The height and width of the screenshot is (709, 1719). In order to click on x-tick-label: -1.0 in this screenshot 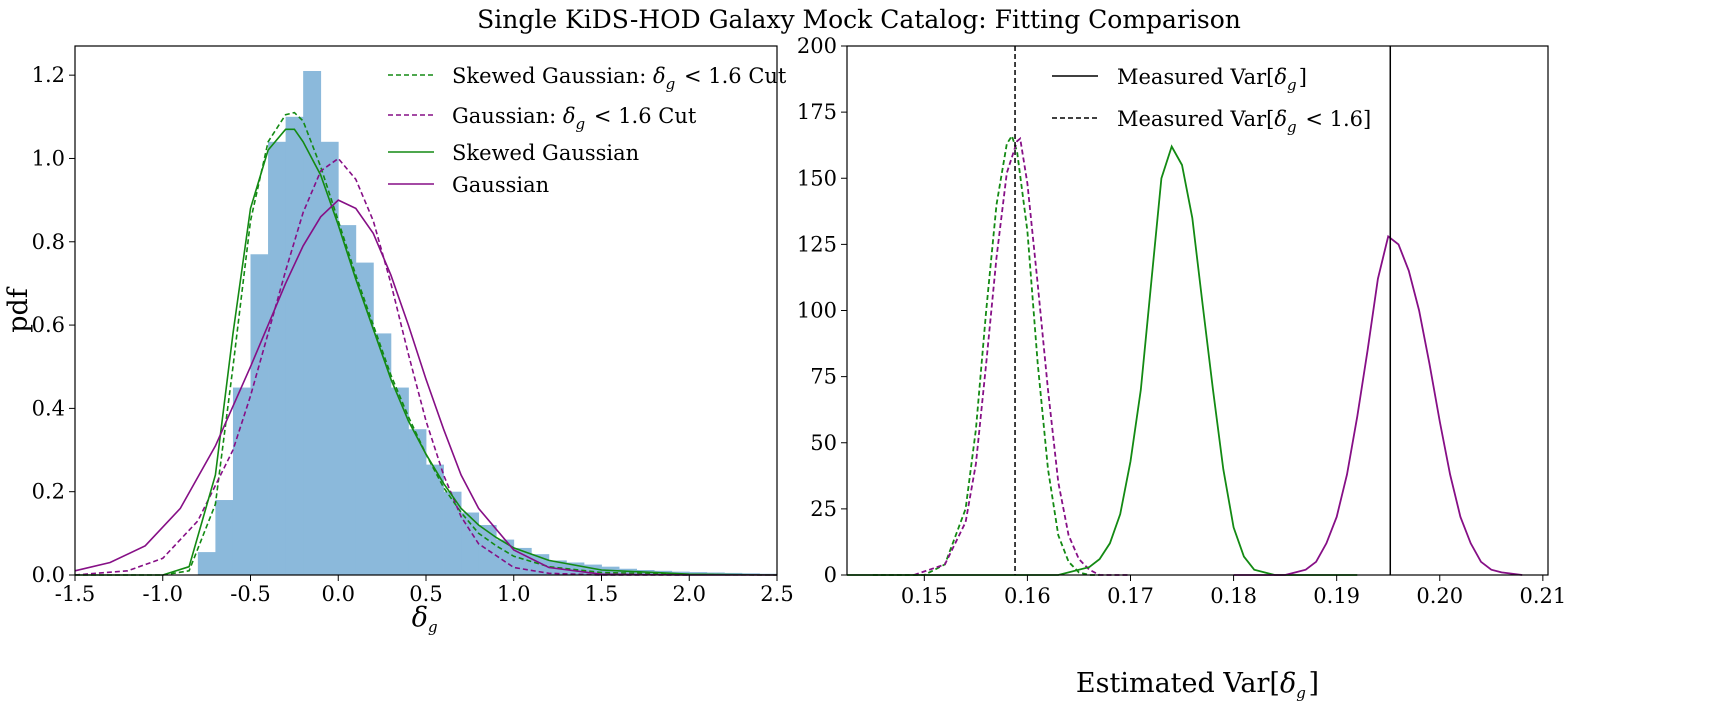, I will do `click(163, 594)`.